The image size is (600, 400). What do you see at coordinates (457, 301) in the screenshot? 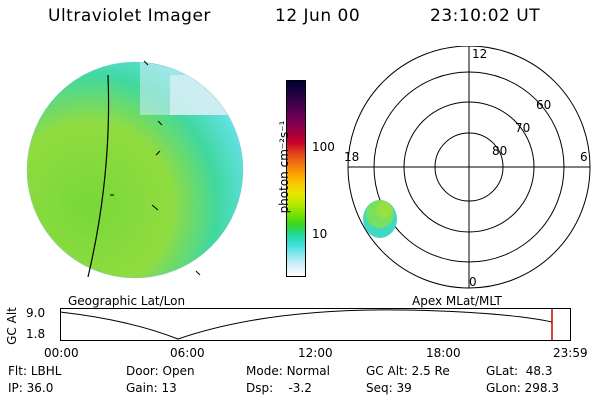
I see `caption-apex: Apex MLat/MLT` at bounding box center [457, 301].